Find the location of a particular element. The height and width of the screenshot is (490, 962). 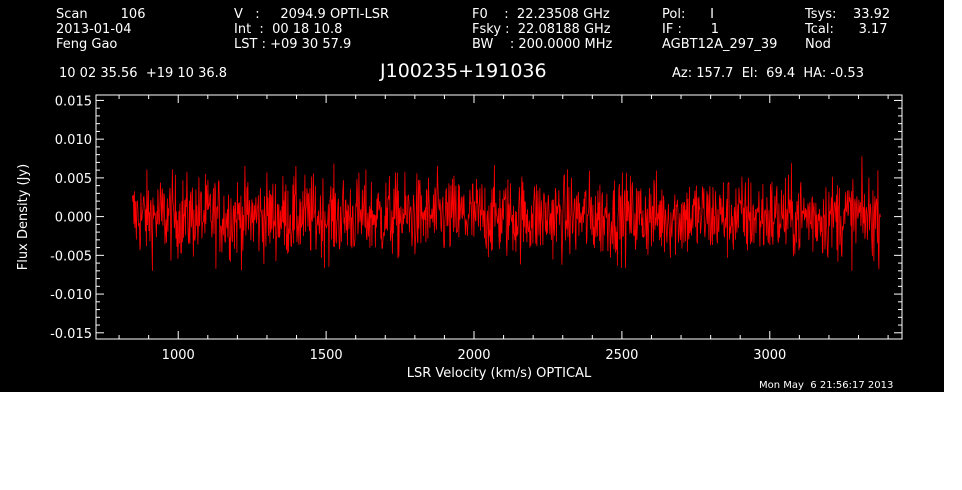

plot-timestamp: Mon May 6 21:56:17 2013 is located at coordinates (826, 385).